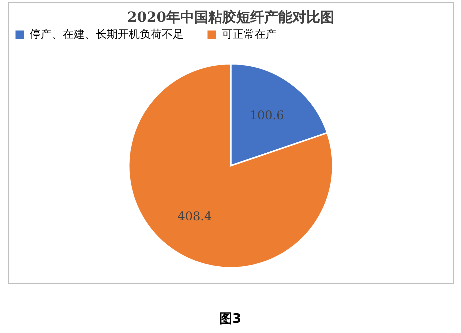  Describe the element at coordinates (230, 319) in the screenshot. I see `caption: 图3` at that location.